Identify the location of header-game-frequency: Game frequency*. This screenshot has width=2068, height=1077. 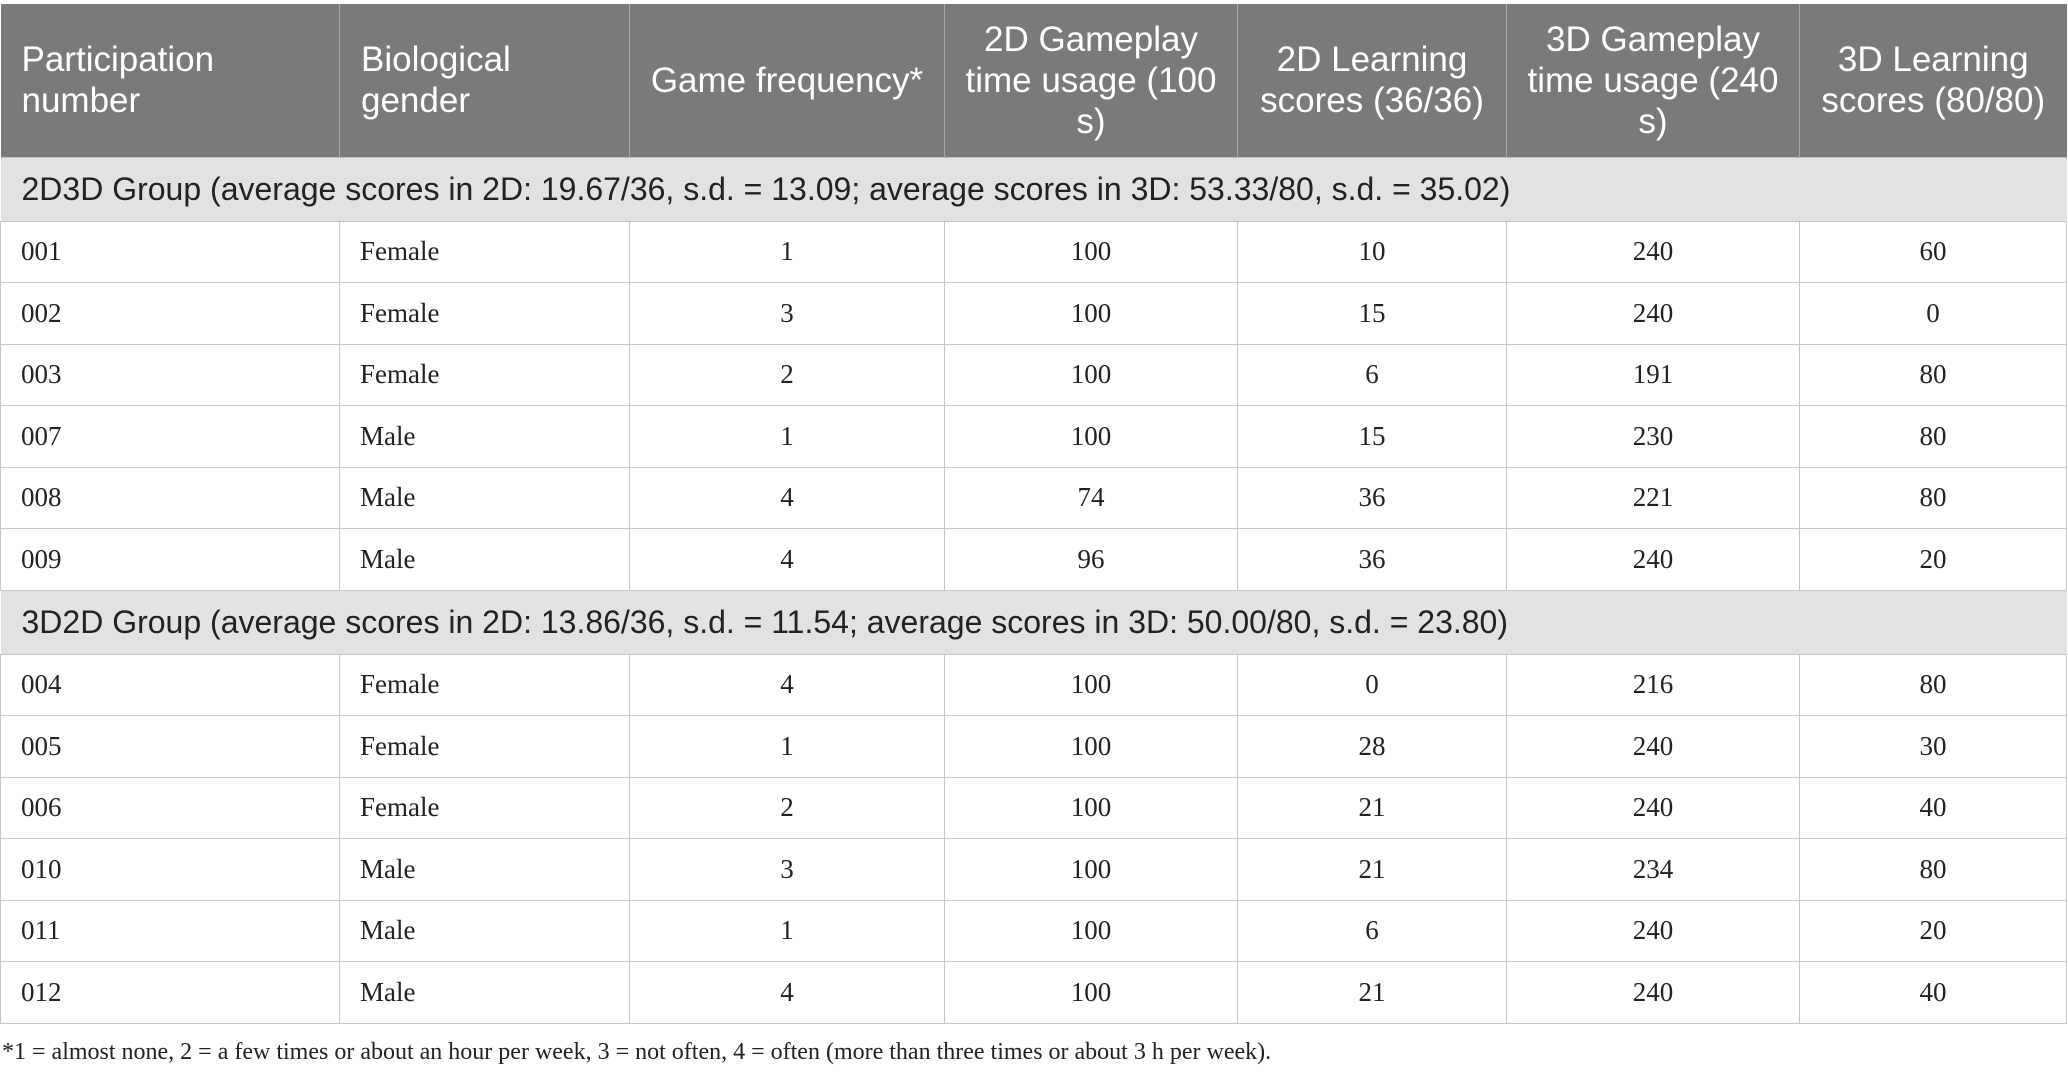
(787, 80).